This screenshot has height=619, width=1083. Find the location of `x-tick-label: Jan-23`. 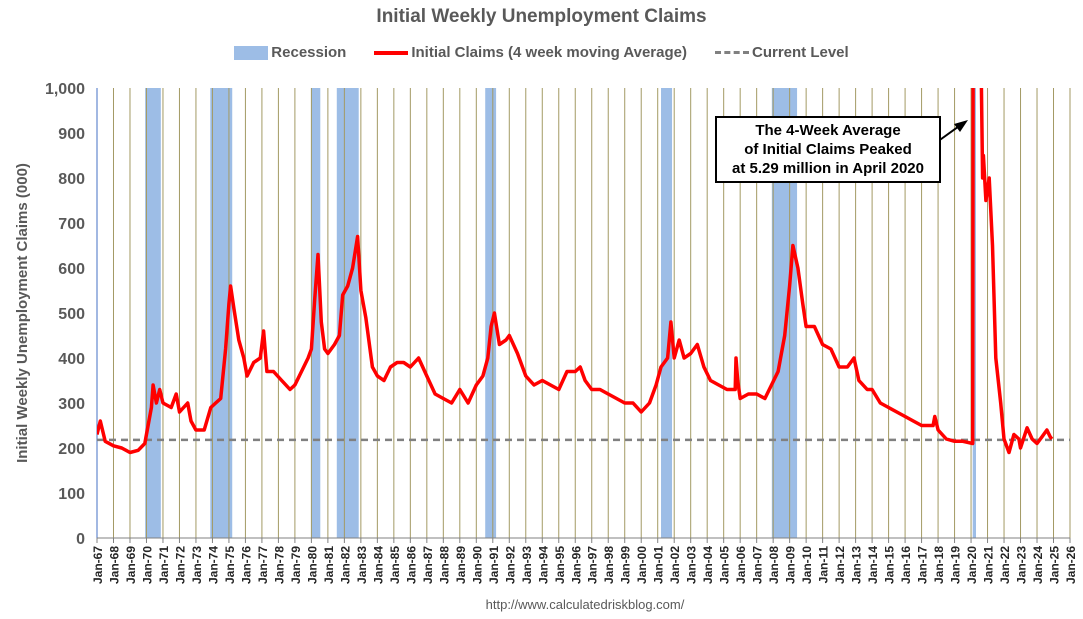

x-tick-label: Jan-23 is located at coordinates (1022, 565).